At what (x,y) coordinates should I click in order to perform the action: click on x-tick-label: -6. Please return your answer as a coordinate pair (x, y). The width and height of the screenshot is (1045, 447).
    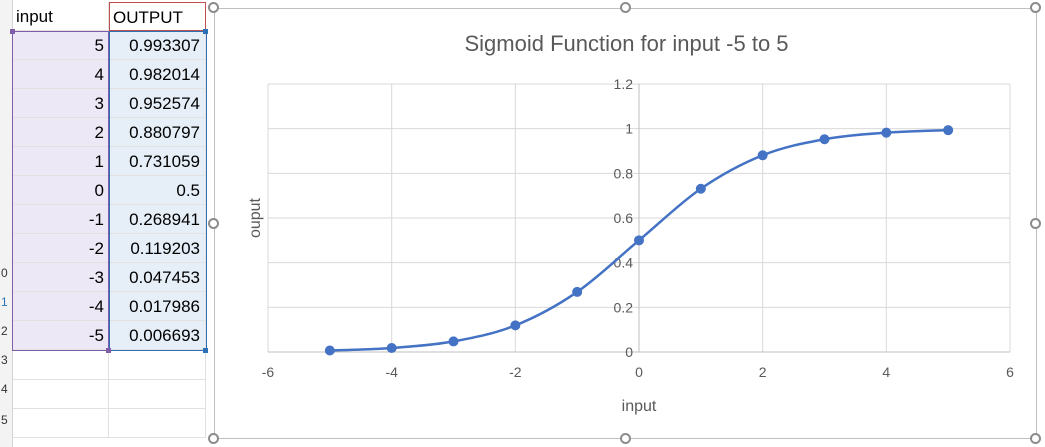
    Looking at the image, I should click on (268, 372).